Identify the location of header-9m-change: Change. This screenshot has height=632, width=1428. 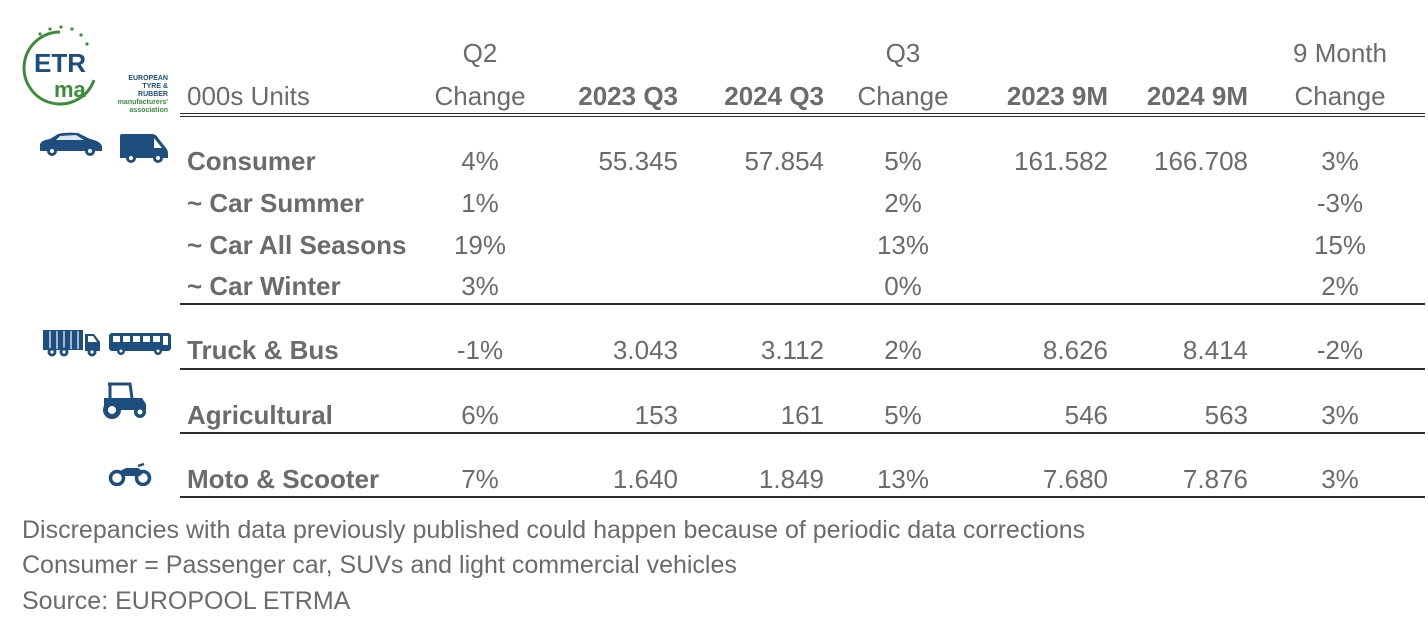
(1340, 96).